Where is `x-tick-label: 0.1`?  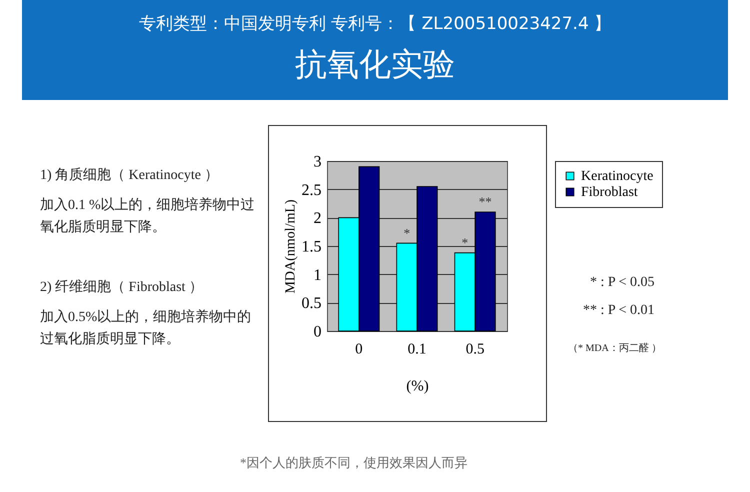 x-tick-label: 0.1 is located at coordinates (417, 350).